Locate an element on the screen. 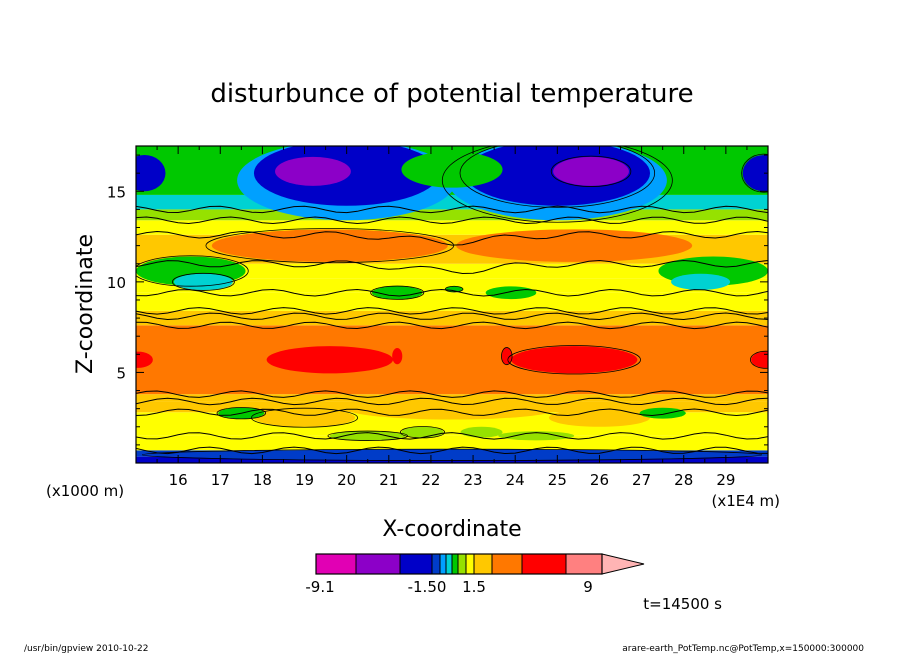 Image resolution: width=904 pixels, height=654 pixels. region-center-right-red is located at coordinates (506, 356).